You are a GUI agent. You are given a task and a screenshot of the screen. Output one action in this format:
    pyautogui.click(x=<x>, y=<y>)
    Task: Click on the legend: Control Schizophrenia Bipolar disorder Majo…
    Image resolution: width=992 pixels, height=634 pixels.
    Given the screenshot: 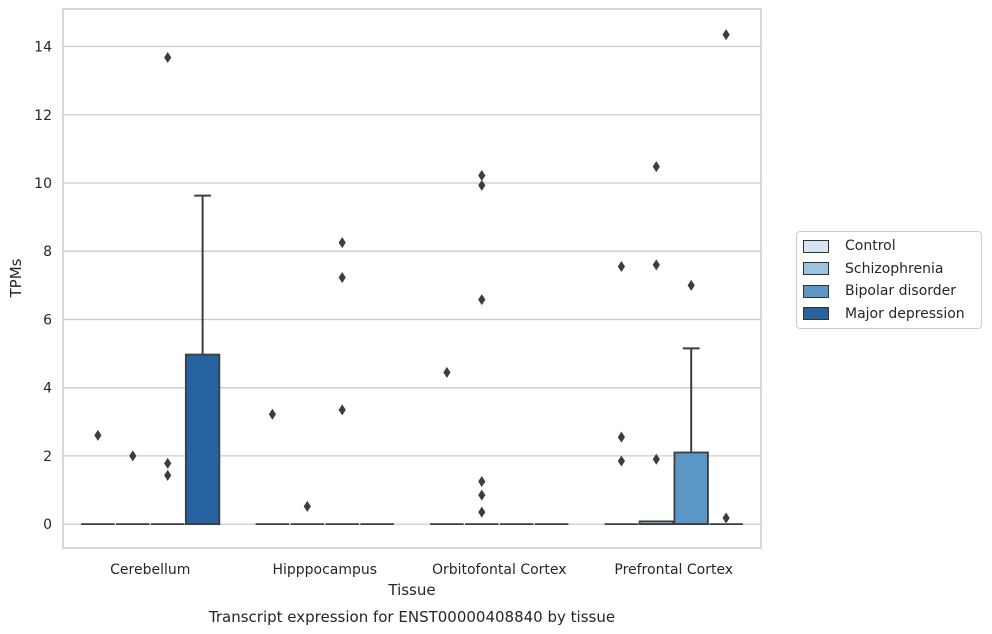 What is the action you would take?
    pyautogui.click(x=889, y=280)
    